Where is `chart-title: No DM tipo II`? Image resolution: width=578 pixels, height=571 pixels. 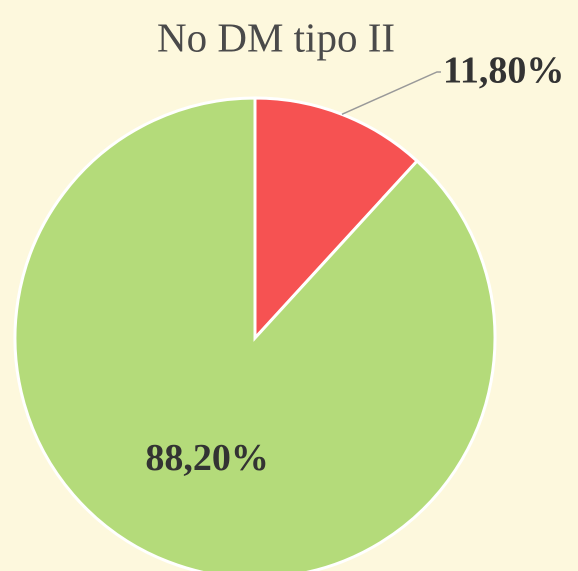
chart-title: No DM tipo II is located at coordinates (276, 37).